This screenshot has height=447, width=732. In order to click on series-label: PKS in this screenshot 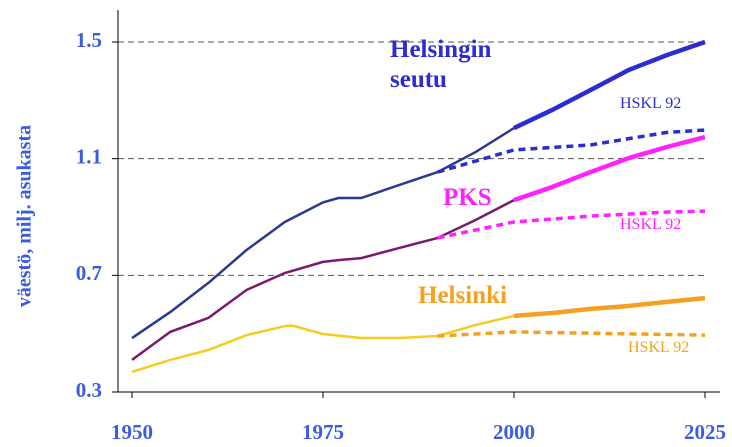, I will do `click(467, 197)`.